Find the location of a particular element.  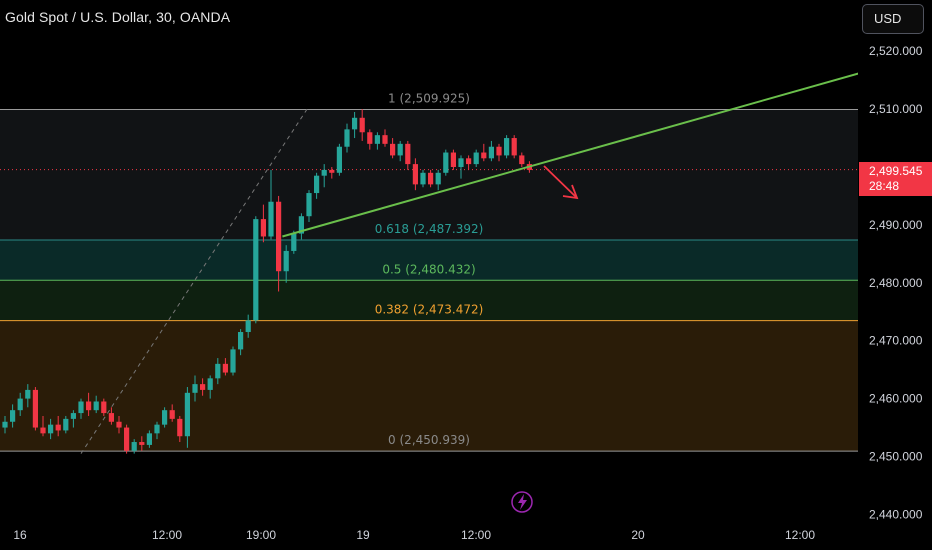

time-axis: 16 12:00 19:00 19 12:00 20 12:00 is located at coordinates (414, 535).